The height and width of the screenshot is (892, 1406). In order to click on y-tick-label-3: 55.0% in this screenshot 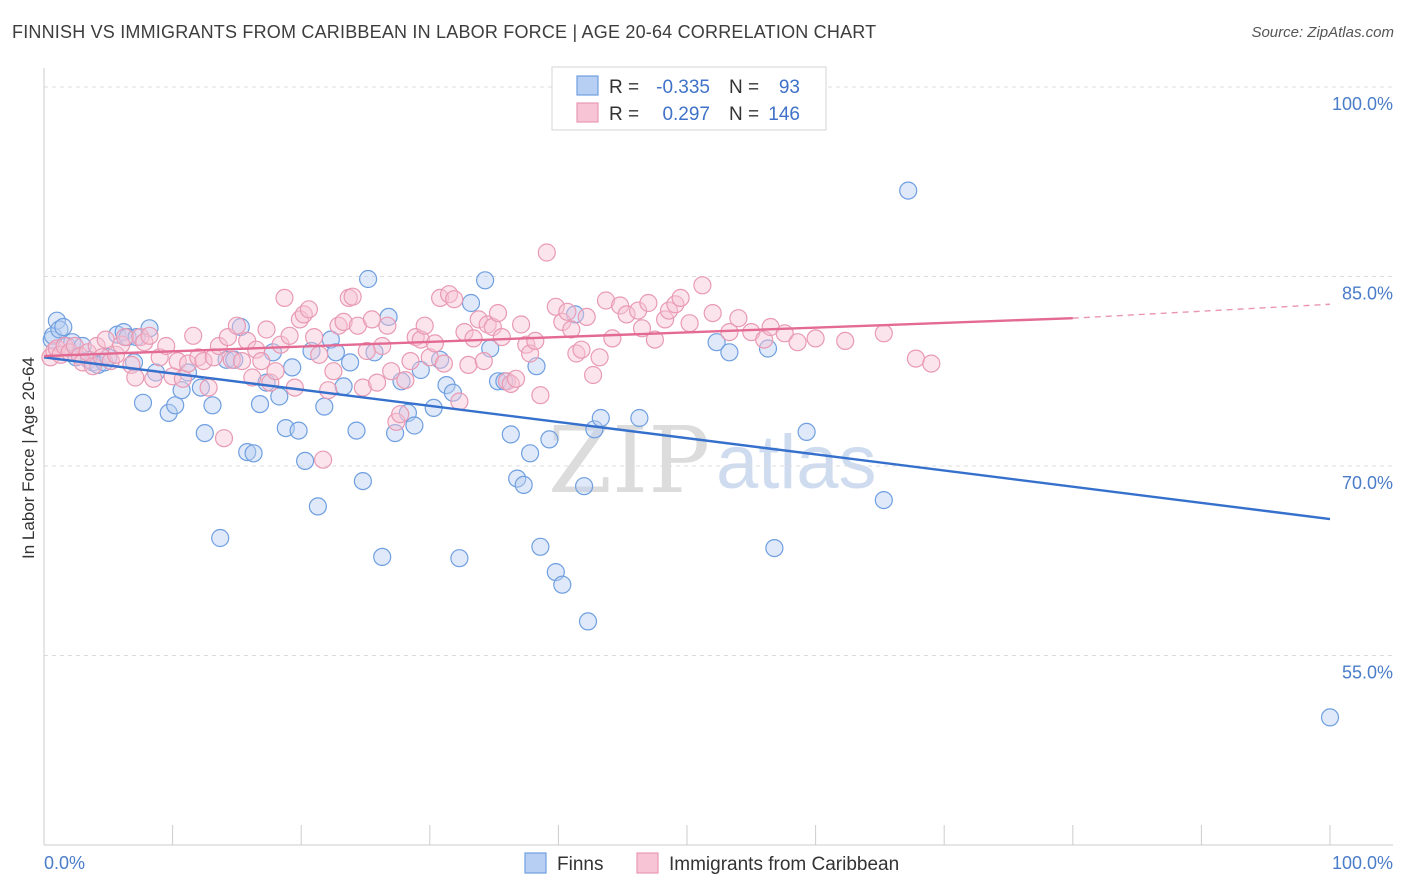, I will do `click(1367, 672)`.